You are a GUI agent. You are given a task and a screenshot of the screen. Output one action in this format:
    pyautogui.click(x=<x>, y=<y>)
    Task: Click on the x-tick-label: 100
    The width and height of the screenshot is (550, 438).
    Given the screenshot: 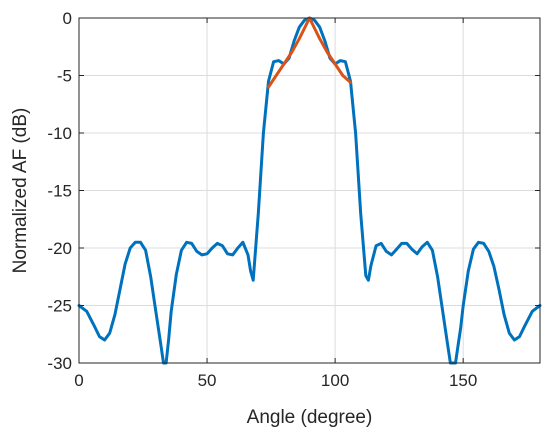 What is the action you would take?
    pyautogui.click(x=335, y=380)
    